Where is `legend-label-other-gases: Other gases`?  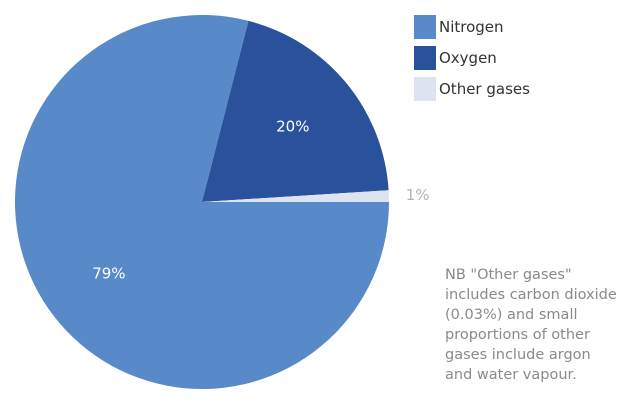 legend-label-other-gases: Other gases is located at coordinates (484, 89).